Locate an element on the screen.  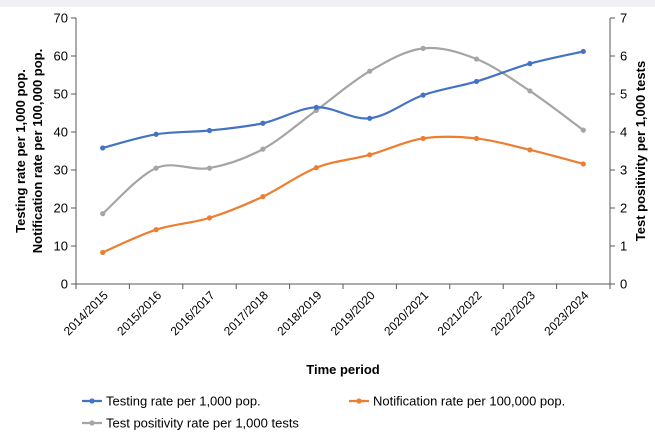
top-band is located at coordinates (327, 3).